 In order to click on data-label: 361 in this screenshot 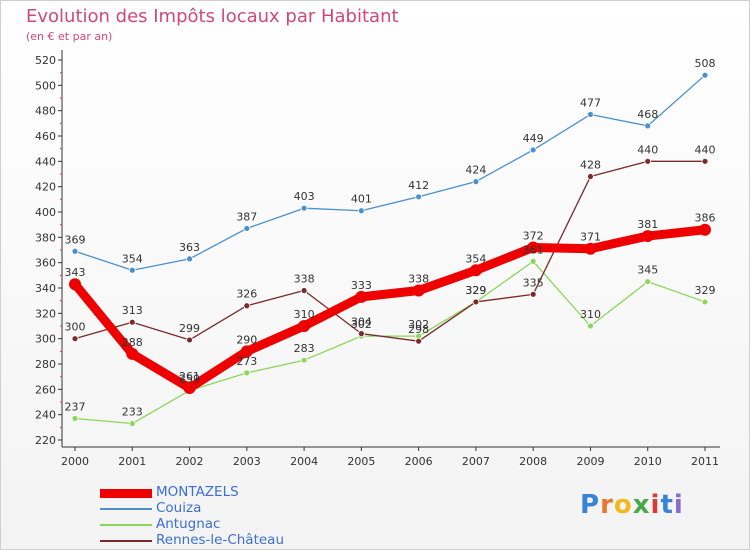, I will do `click(533, 249)`.